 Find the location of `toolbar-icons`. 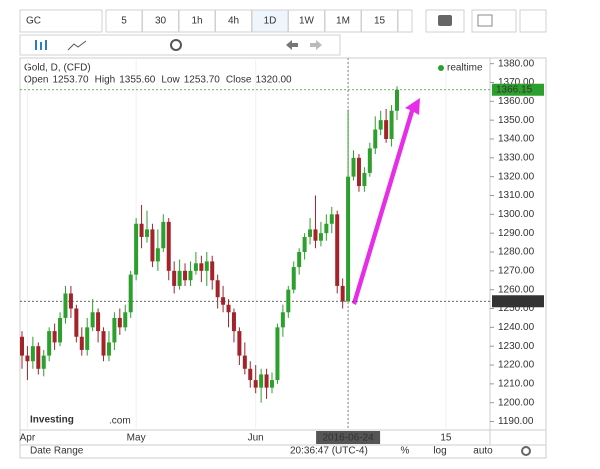

toolbar-icons is located at coordinates (283, 32).